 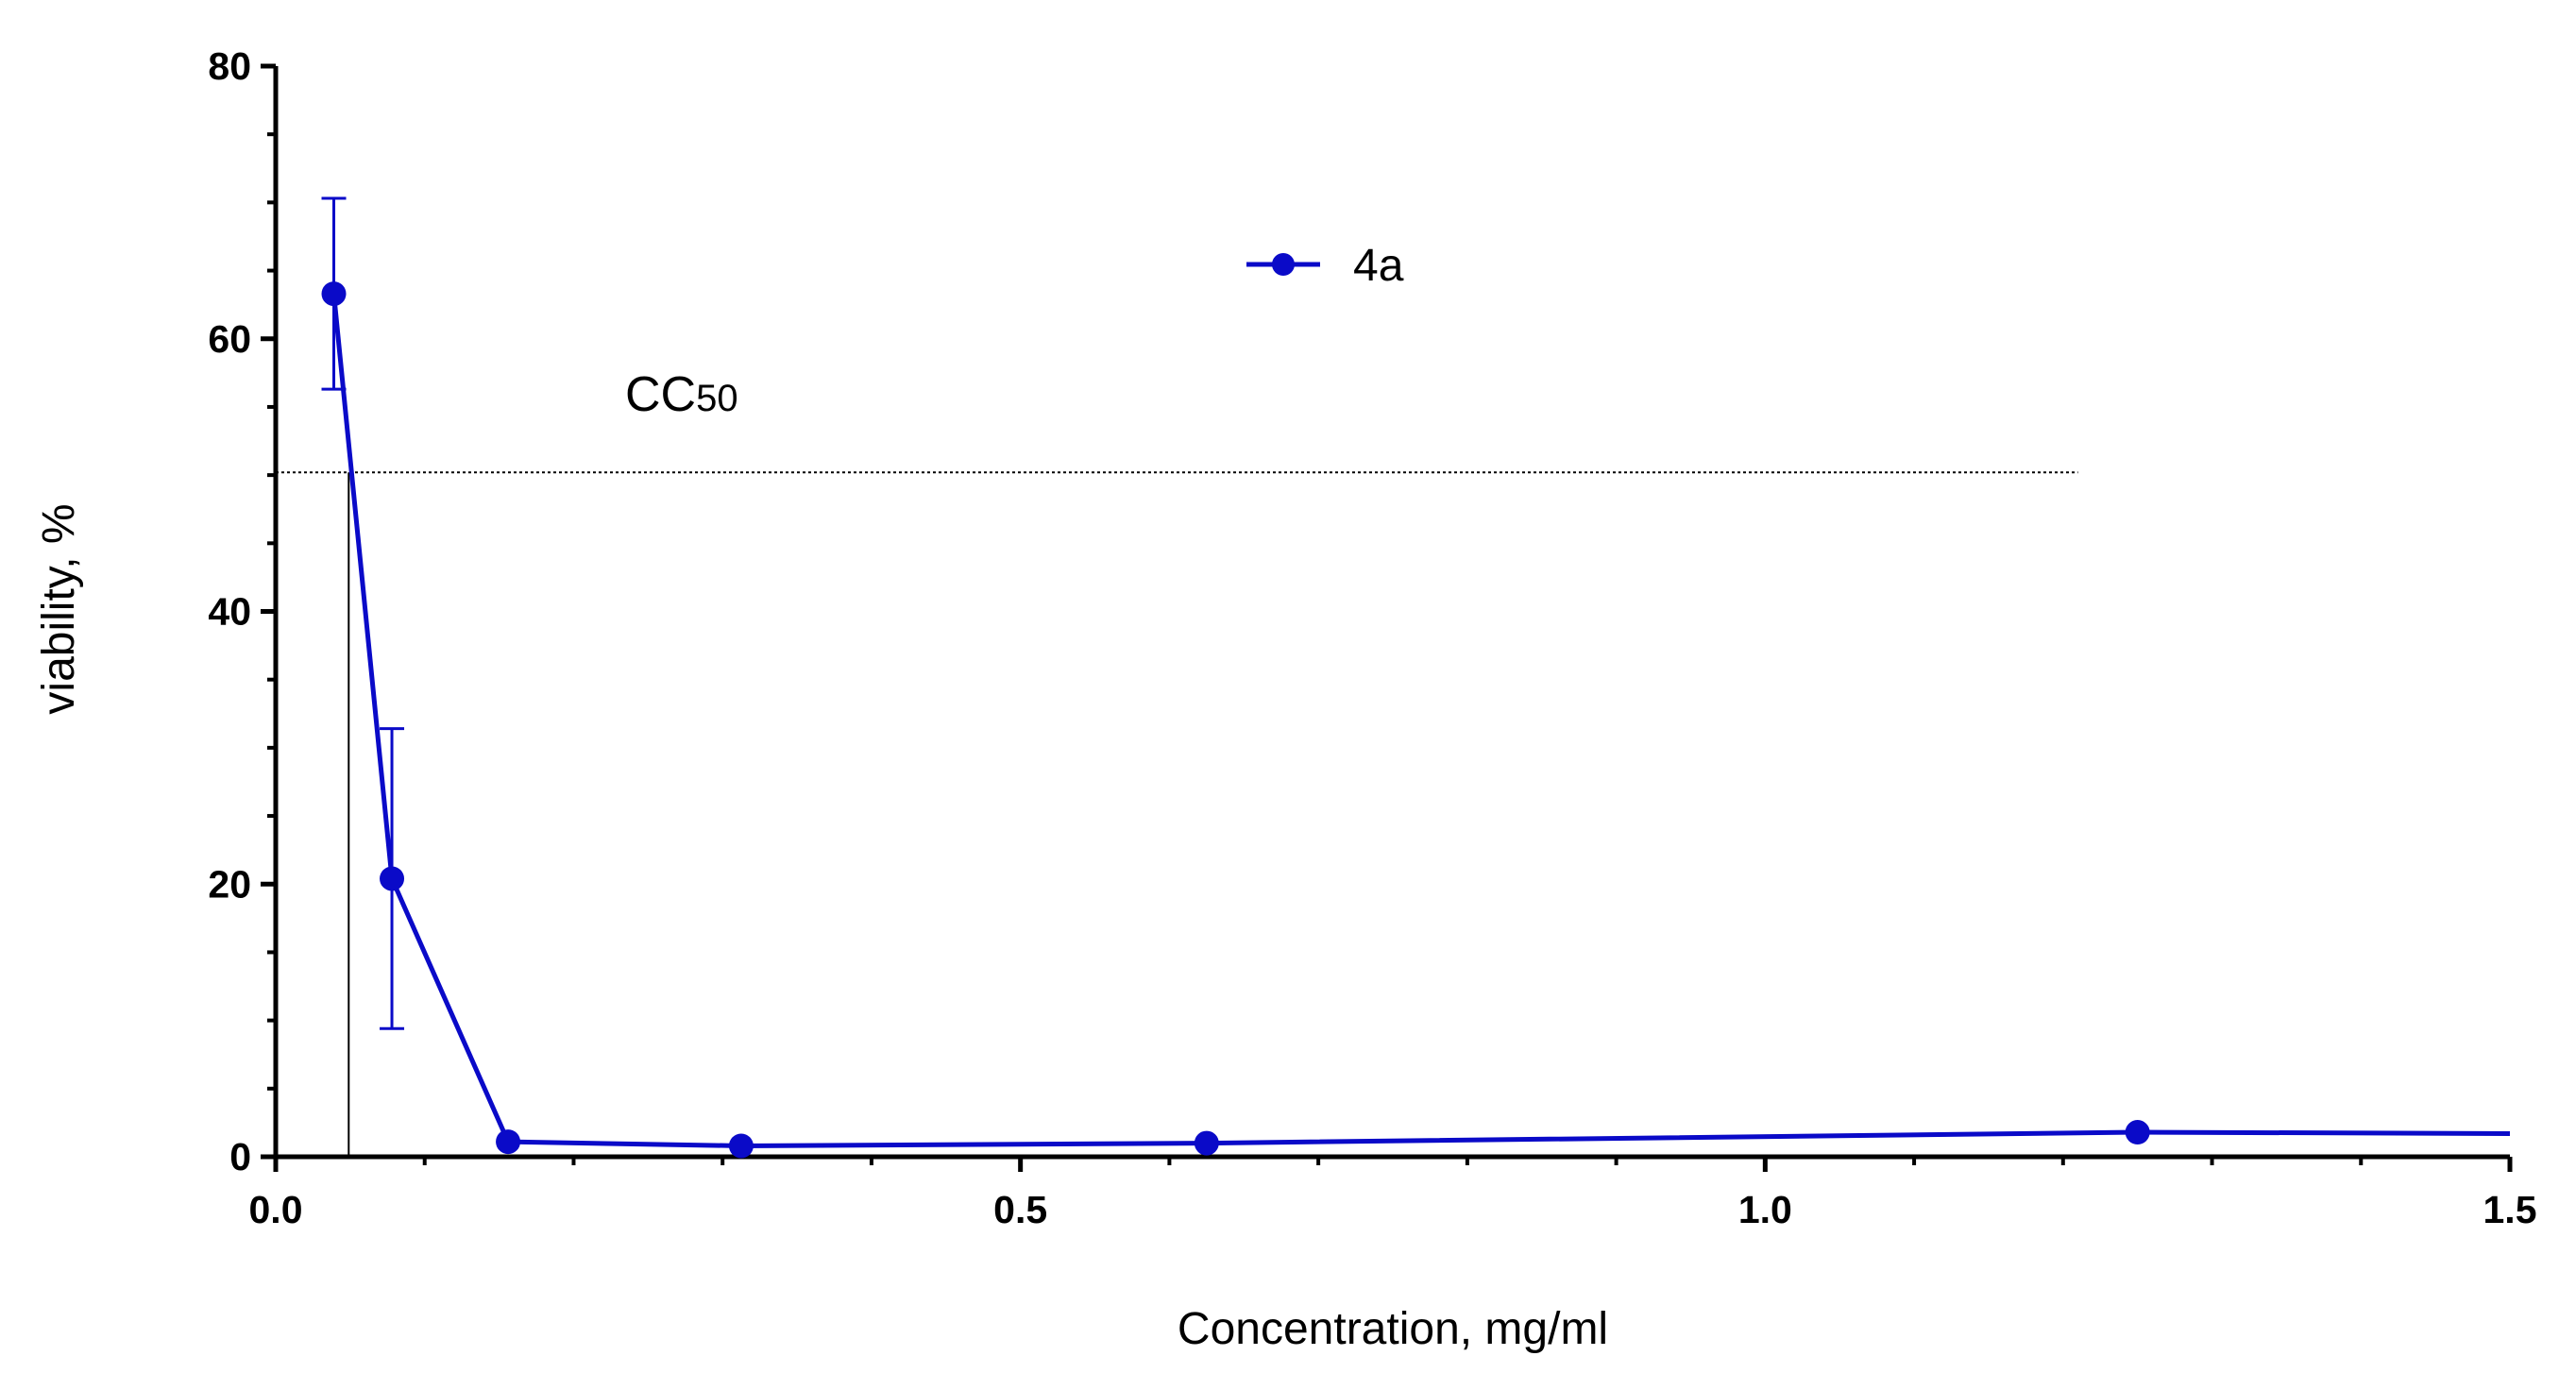 What do you see at coordinates (1393, 1194) in the screenshot?
I see `x-ticks: 0.0 0.5 1.0 1.5` at bounding box center [1393, 1194].